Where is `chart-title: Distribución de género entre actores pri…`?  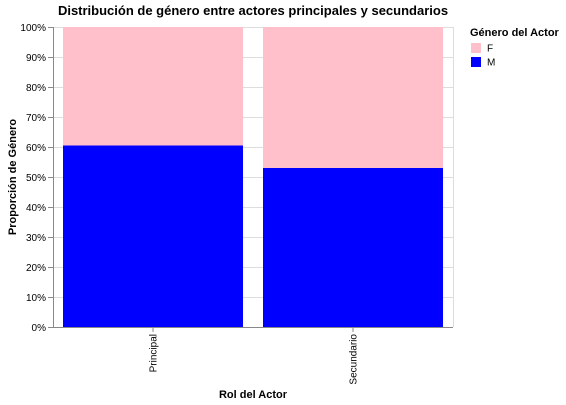 chart-title: Distribución de género entre actores pri… is located at coordinates (253, 10).